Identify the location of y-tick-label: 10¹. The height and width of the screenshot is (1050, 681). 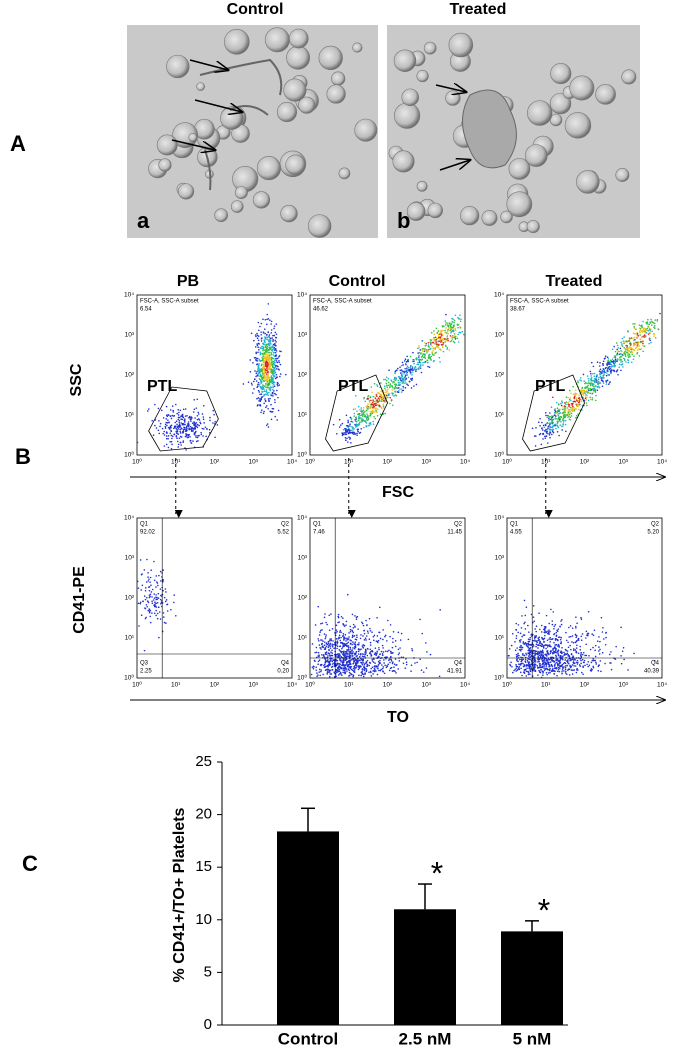
(500, 638).